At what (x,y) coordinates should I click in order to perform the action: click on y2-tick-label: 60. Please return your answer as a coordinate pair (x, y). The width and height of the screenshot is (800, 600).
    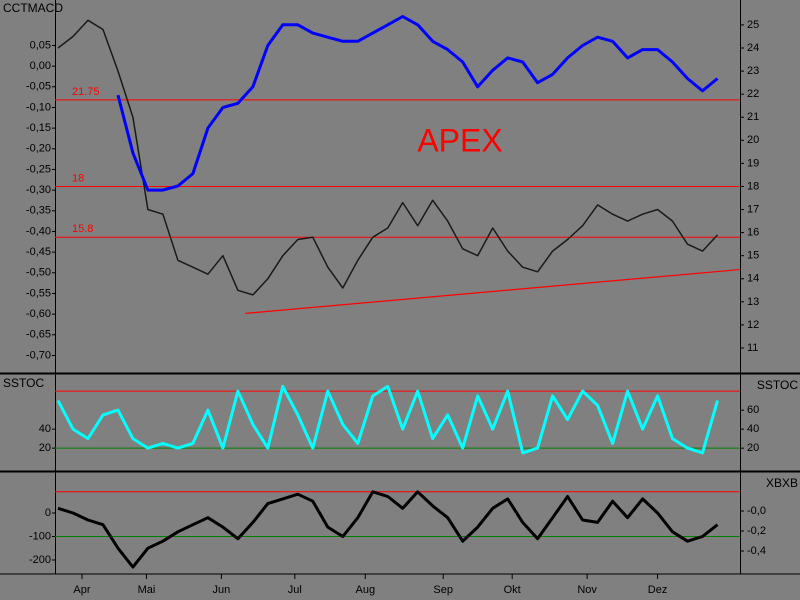
    Looking at the image, I should click on (753, 410).